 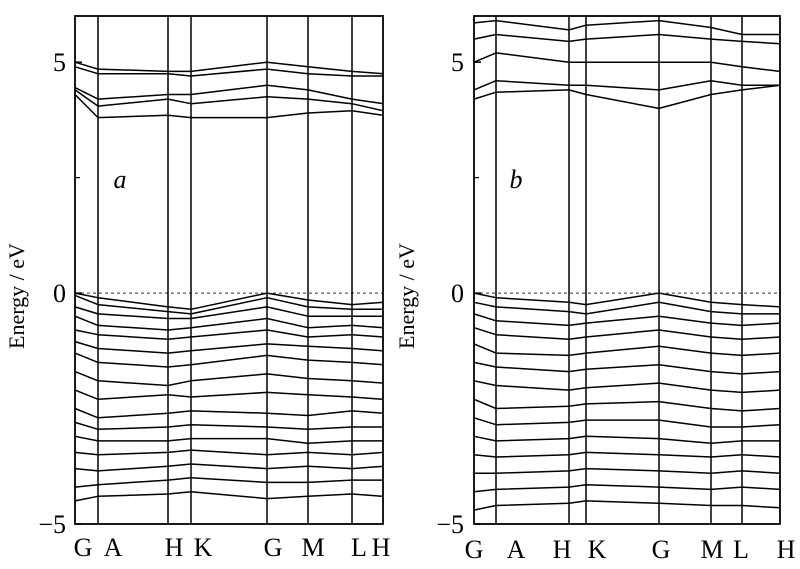 What do you see at coordinates (120, 179) in the screenshot?
I see `panel-label: a` at bounding box center [120, 179].